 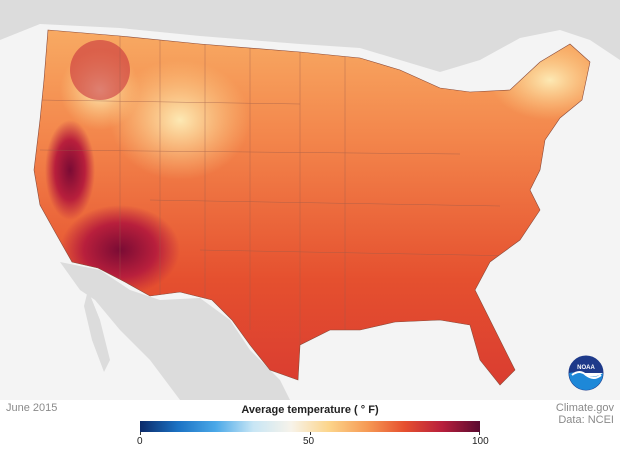 What do you see at coordinates (584, 408) in the screenshot?
I see `source-credit: Climate.gov` at bounding box center [584, 408].